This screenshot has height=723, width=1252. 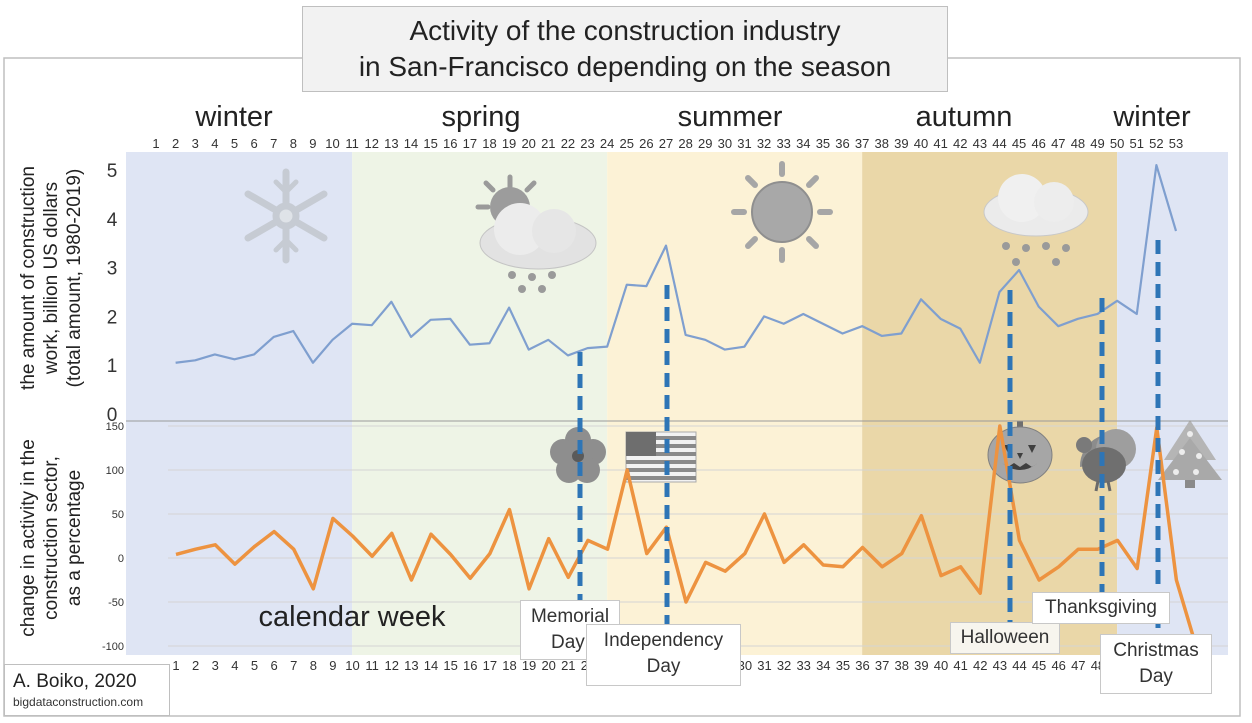 I want to click on top-week-tick: 26, so click(x=646, y=143).